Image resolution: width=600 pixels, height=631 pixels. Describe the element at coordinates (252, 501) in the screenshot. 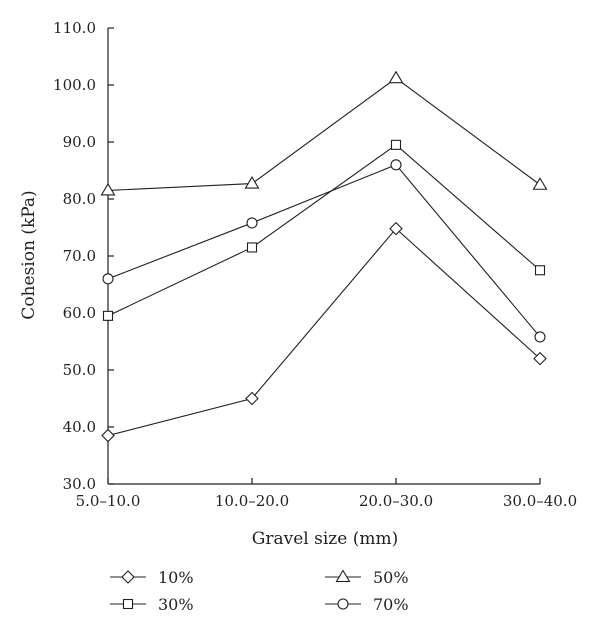

I see `x-tick-label: 10.0–20.0` at that location.